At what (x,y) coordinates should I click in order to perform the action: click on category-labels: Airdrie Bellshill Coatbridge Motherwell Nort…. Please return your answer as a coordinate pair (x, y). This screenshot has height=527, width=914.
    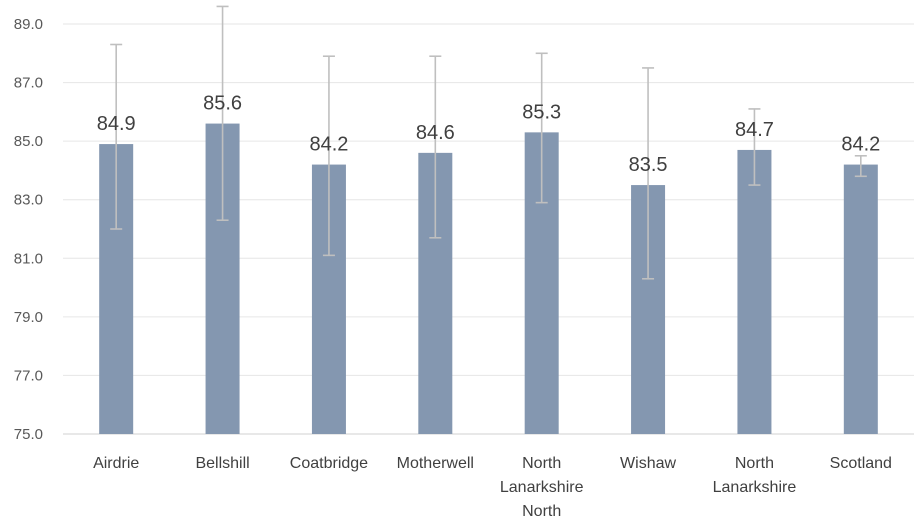
    Looking at the image, I should click on (492, 487).